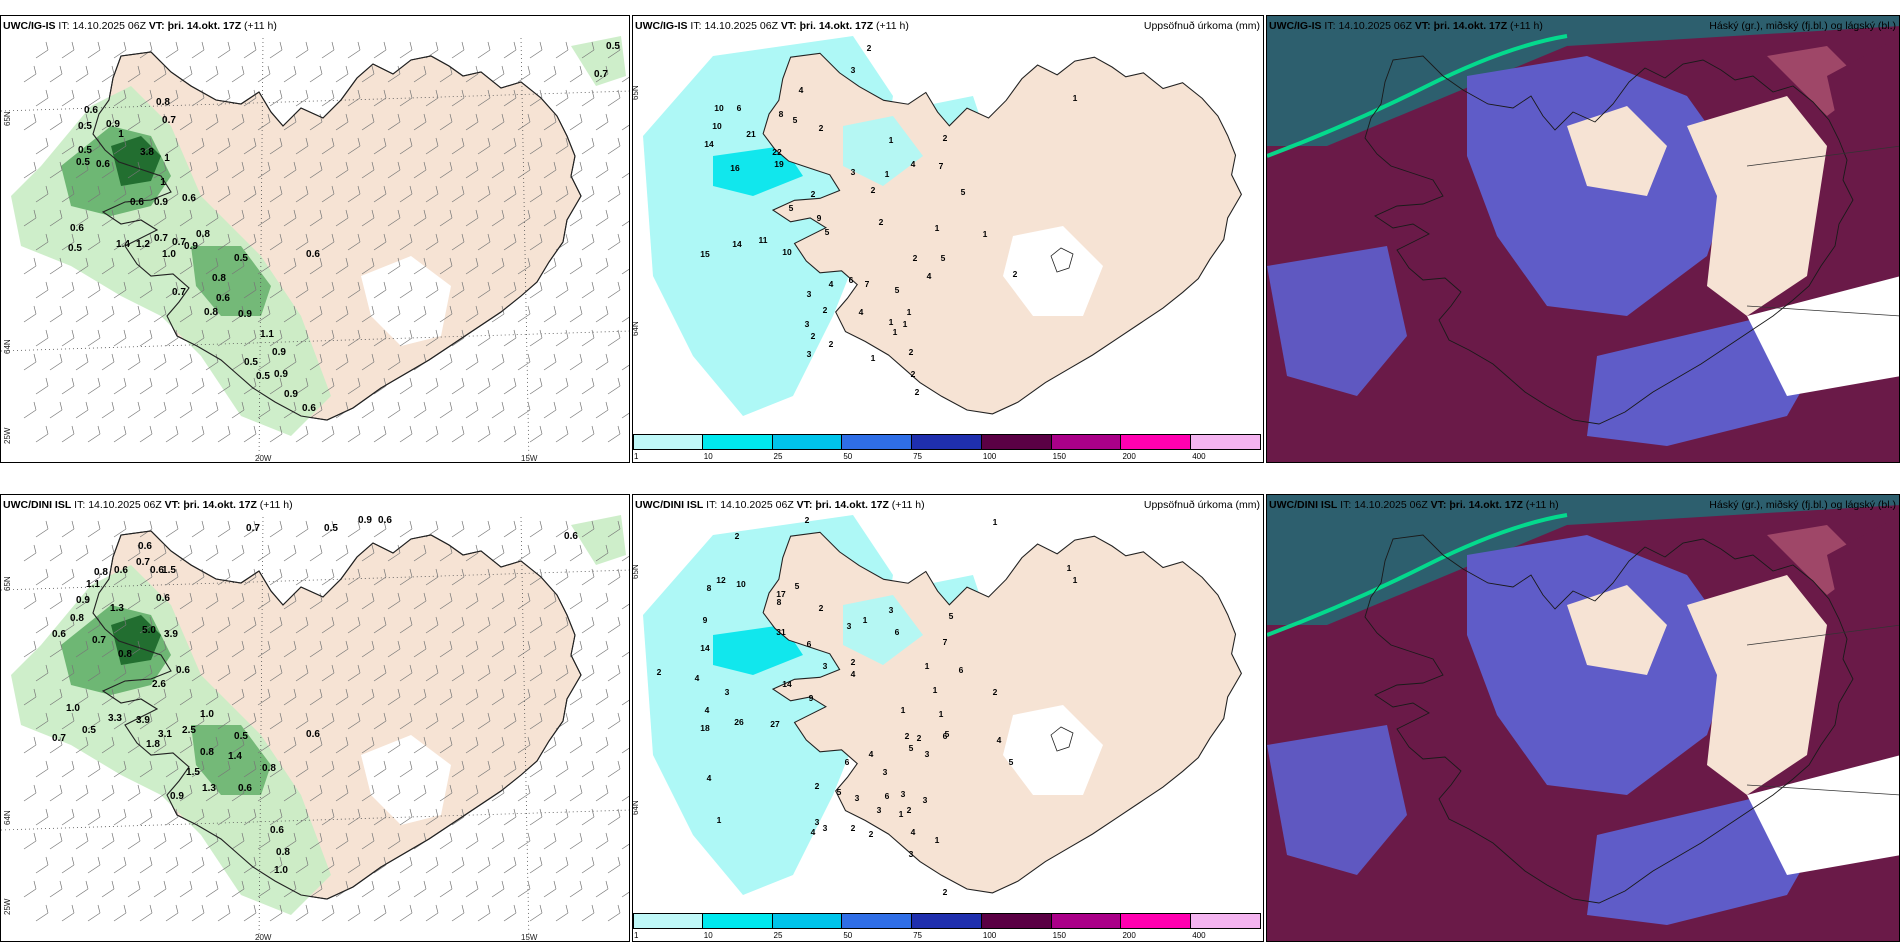  I want to click on colorbar-label: 400, so click(1198, 456).